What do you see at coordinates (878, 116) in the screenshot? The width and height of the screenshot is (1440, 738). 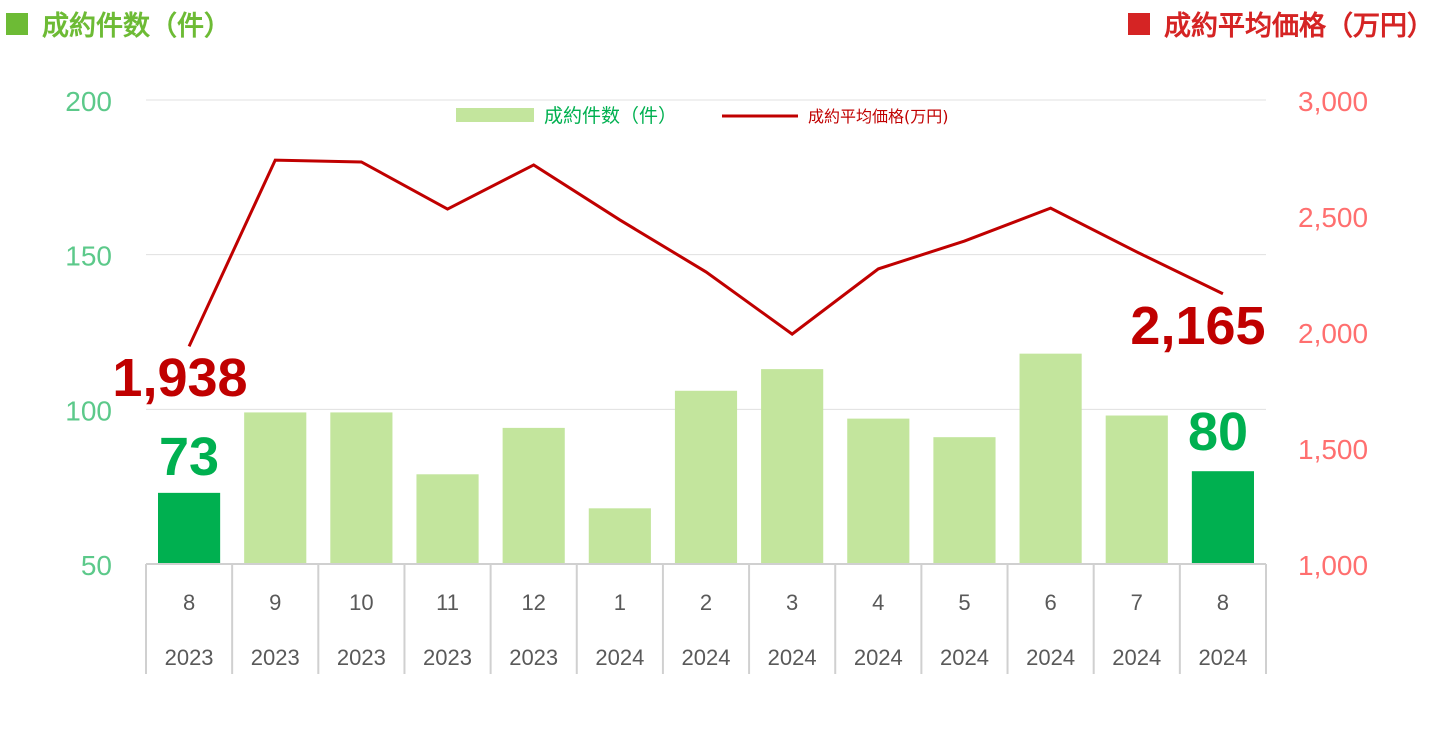 I see `legend-line-label: 成約平均価格(万円)` at bounding box center [878, 116].